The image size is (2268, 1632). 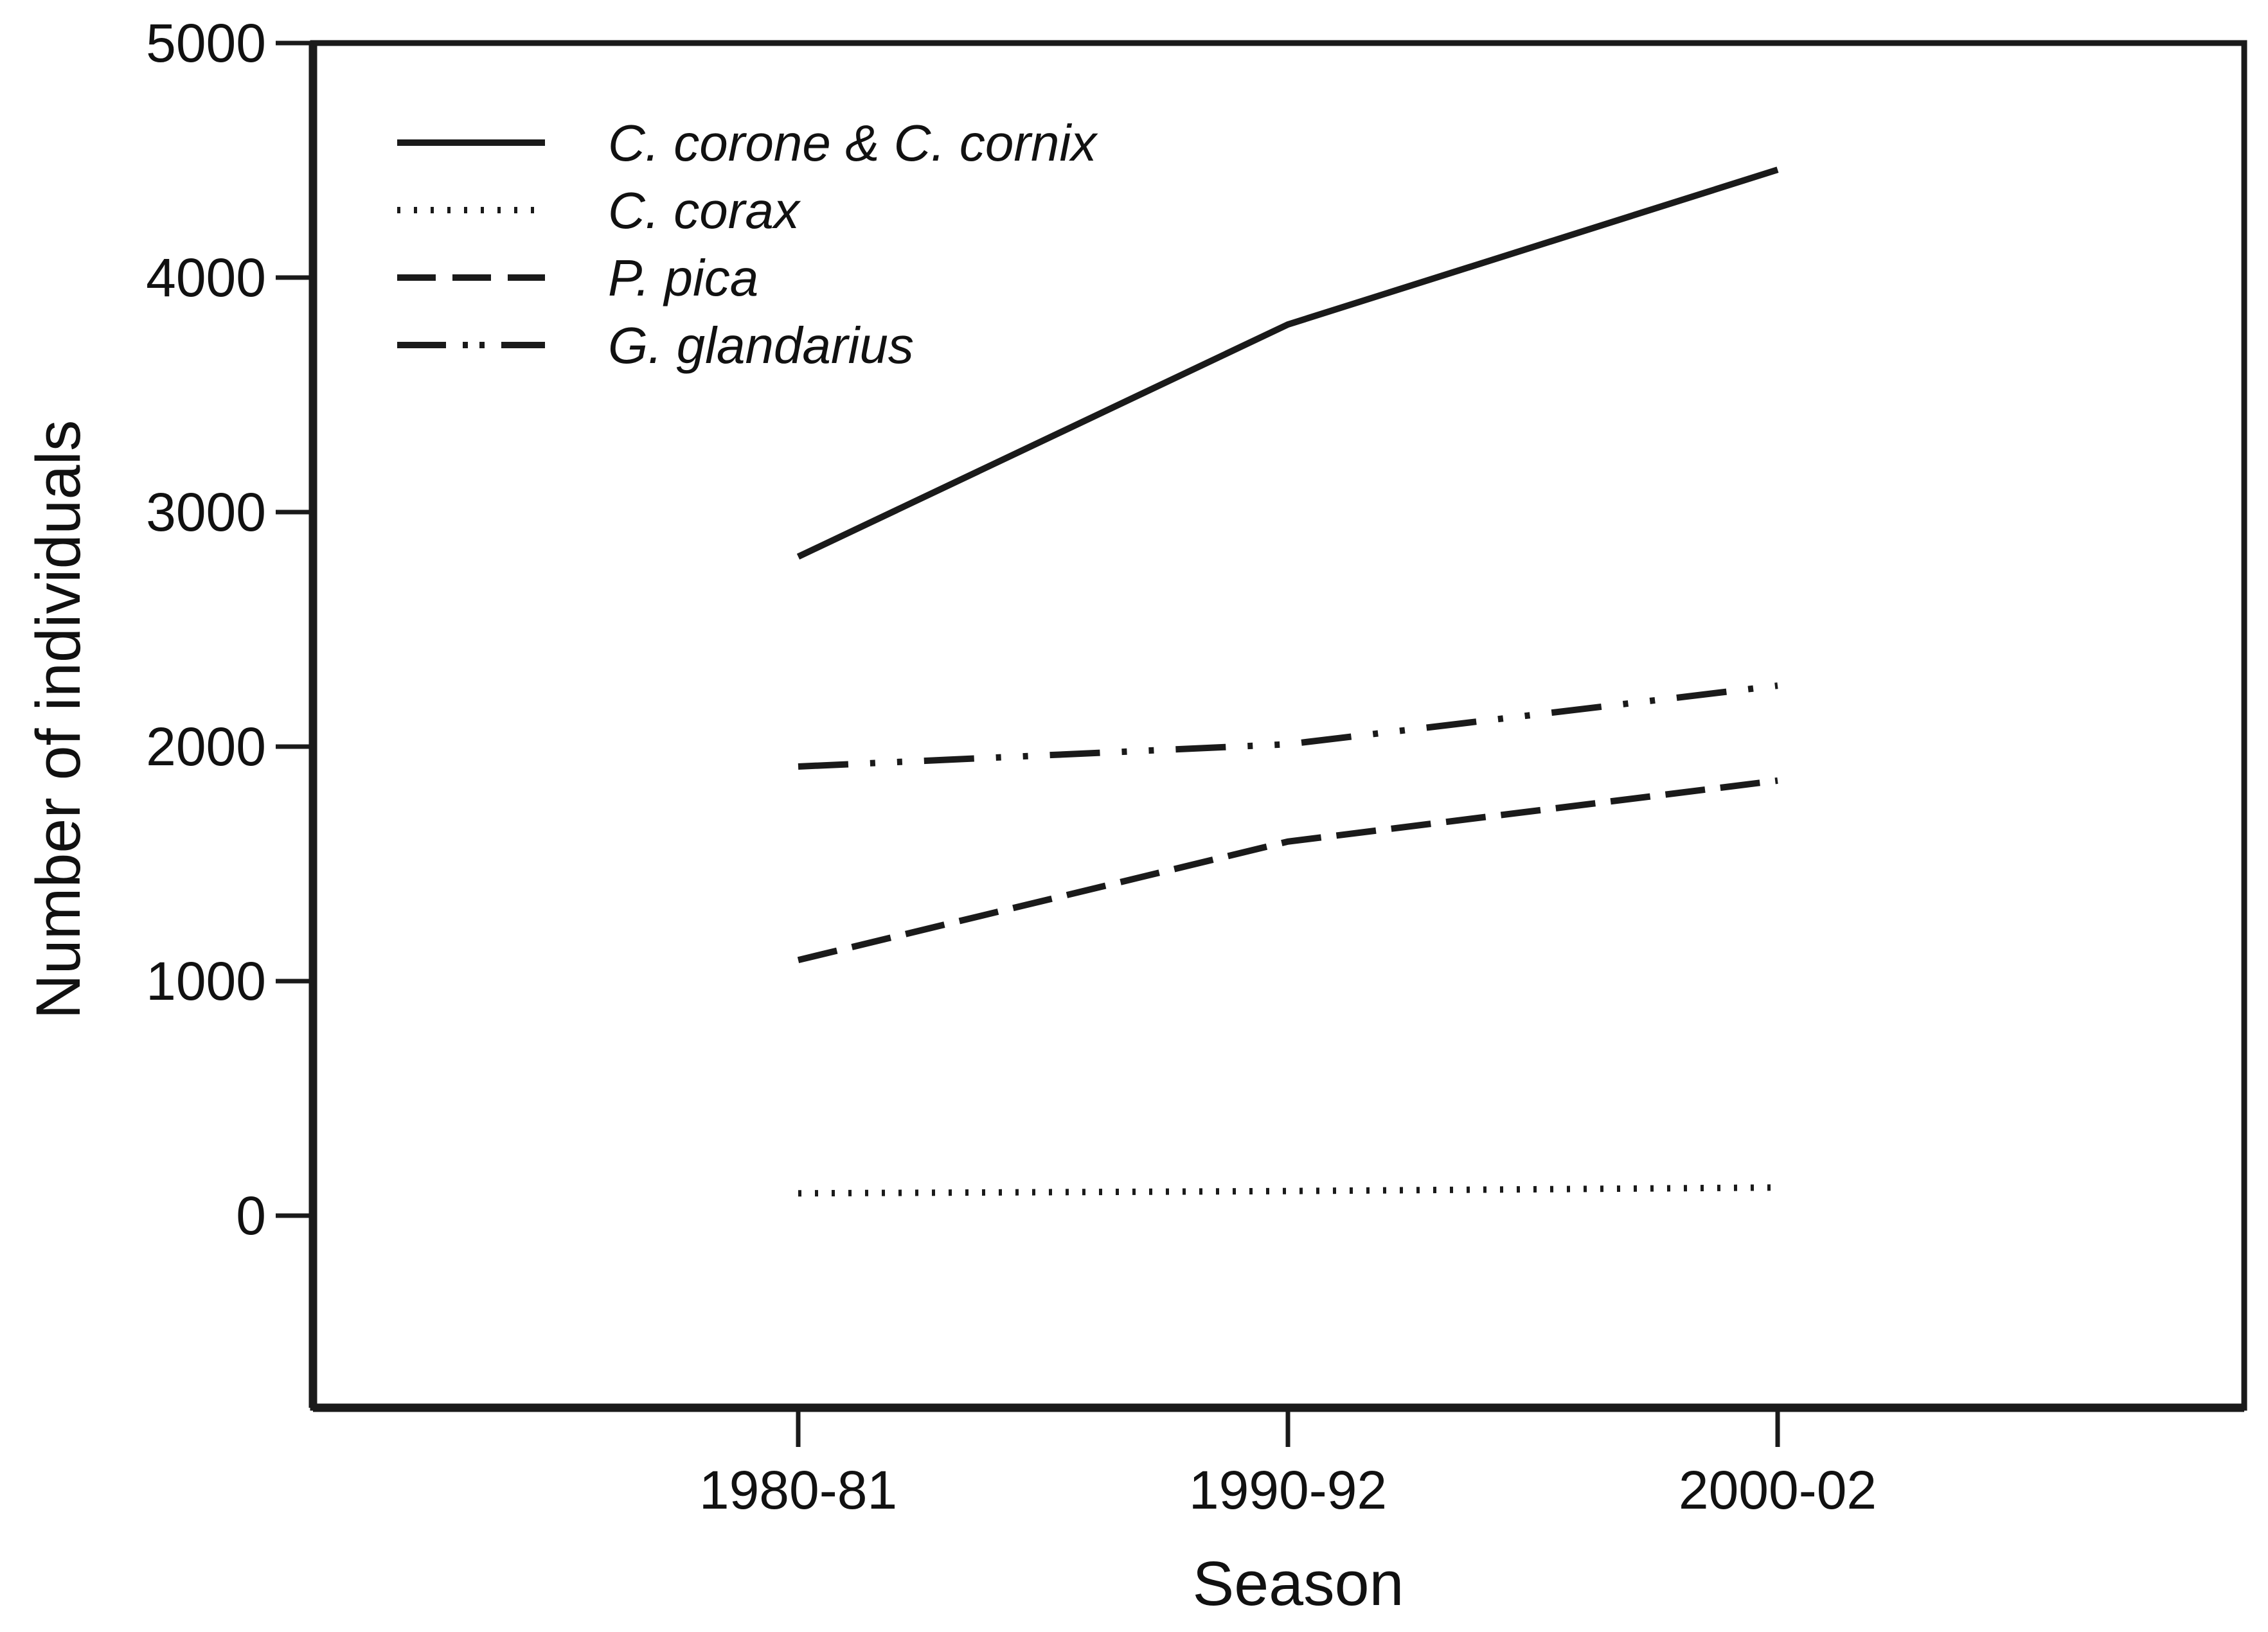 What do you see at coordinates (599, 210) in the screenshot?
I see `legend-item: C. corax` at bounding box center [599, 210].